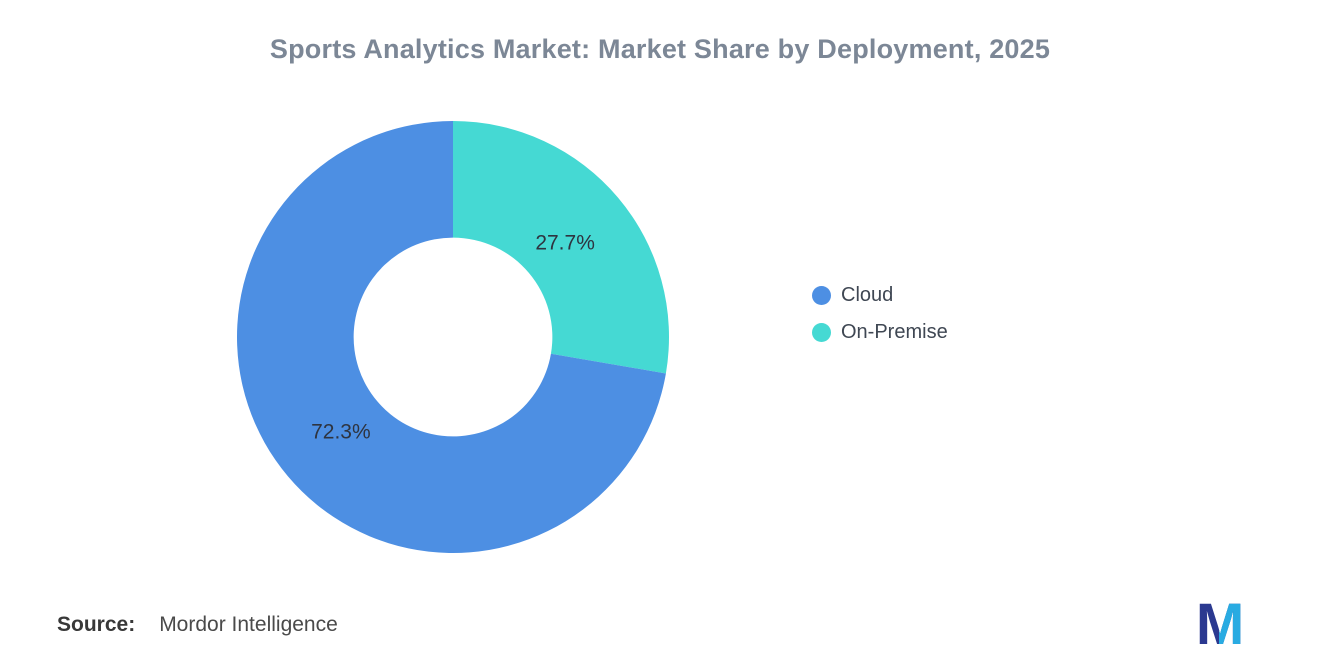  I want to click on slice-label-cloud: 72.3%, so click(341, 432).